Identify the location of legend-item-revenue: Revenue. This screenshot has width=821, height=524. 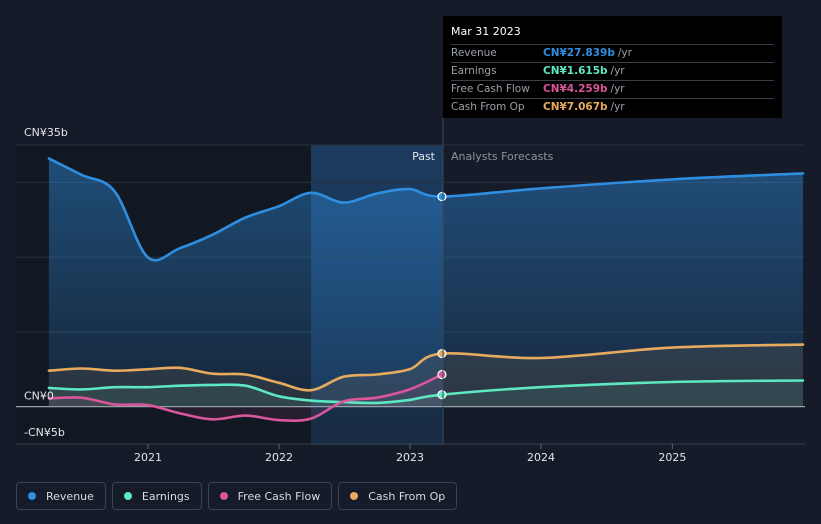
(61, 496).